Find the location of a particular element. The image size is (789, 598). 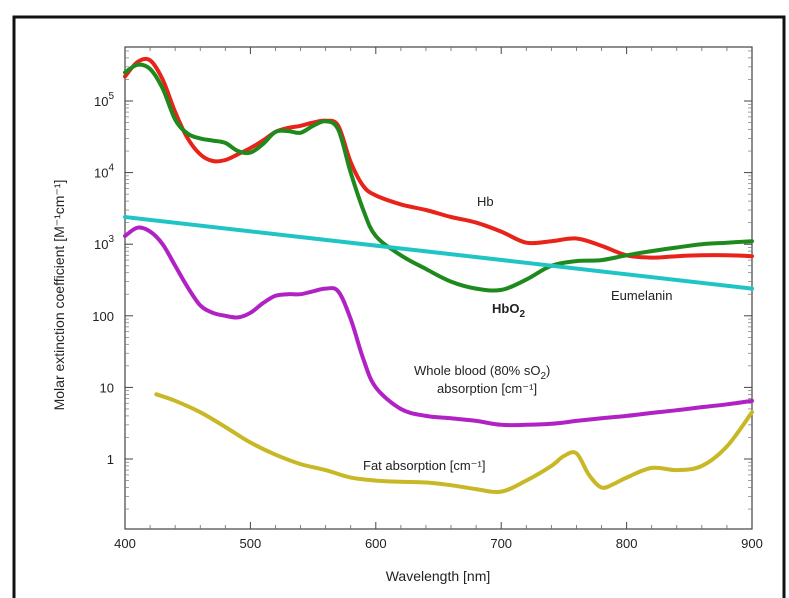

annotation-text: absorption [cm⁻¹] is located at coordinates (487, 388).